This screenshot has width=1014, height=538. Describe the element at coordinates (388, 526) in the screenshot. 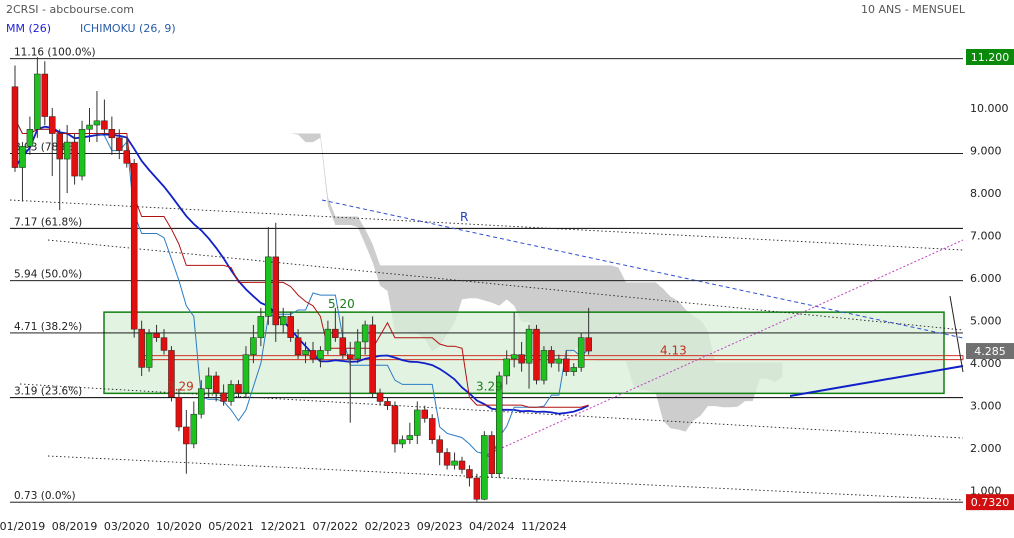

I see `x-tick-label: 02/2023` at that location.